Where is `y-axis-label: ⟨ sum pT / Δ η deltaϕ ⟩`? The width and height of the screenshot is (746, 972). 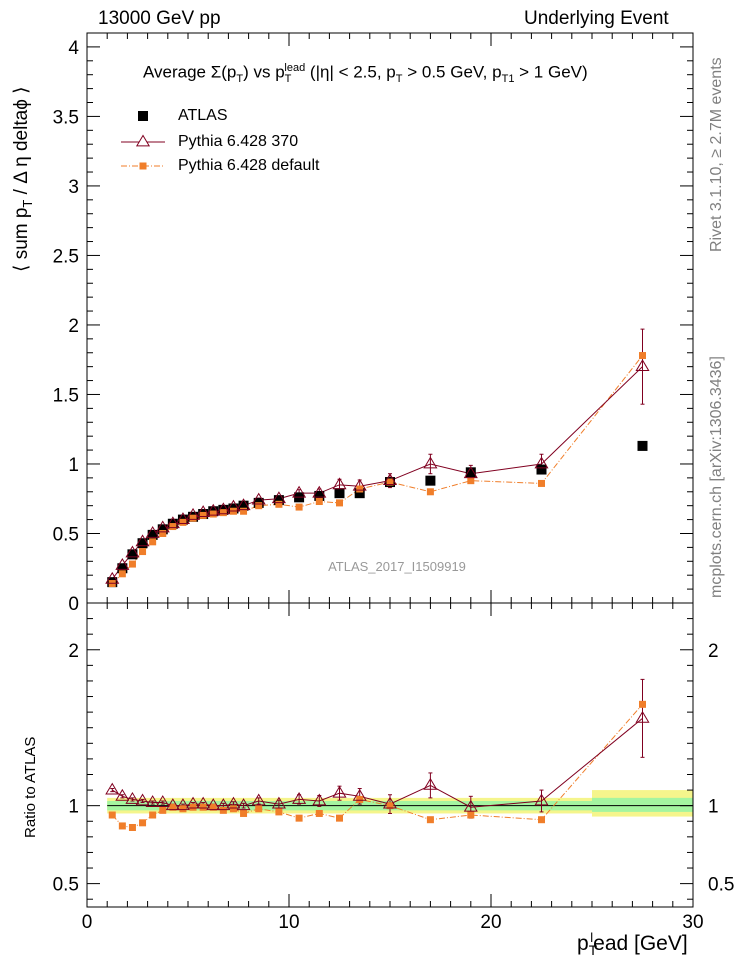 y-axis-label: ⟨ sum pT / Δ η deltaϕ ⟩ is located at coordinates (23, 179).